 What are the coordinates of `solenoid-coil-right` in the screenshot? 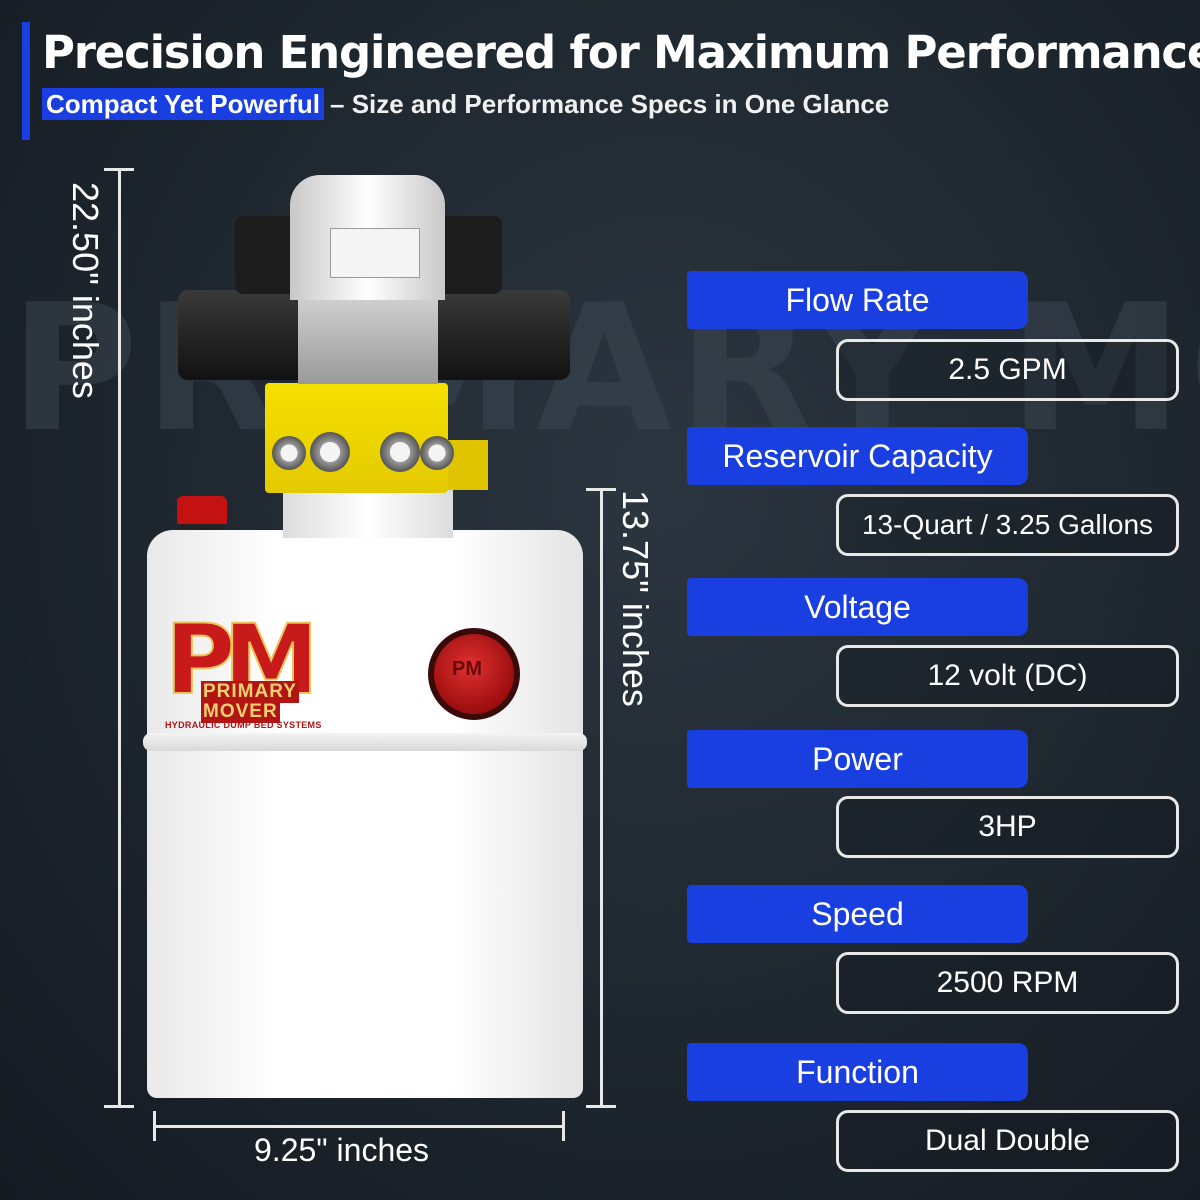 It's located at (469, 255).